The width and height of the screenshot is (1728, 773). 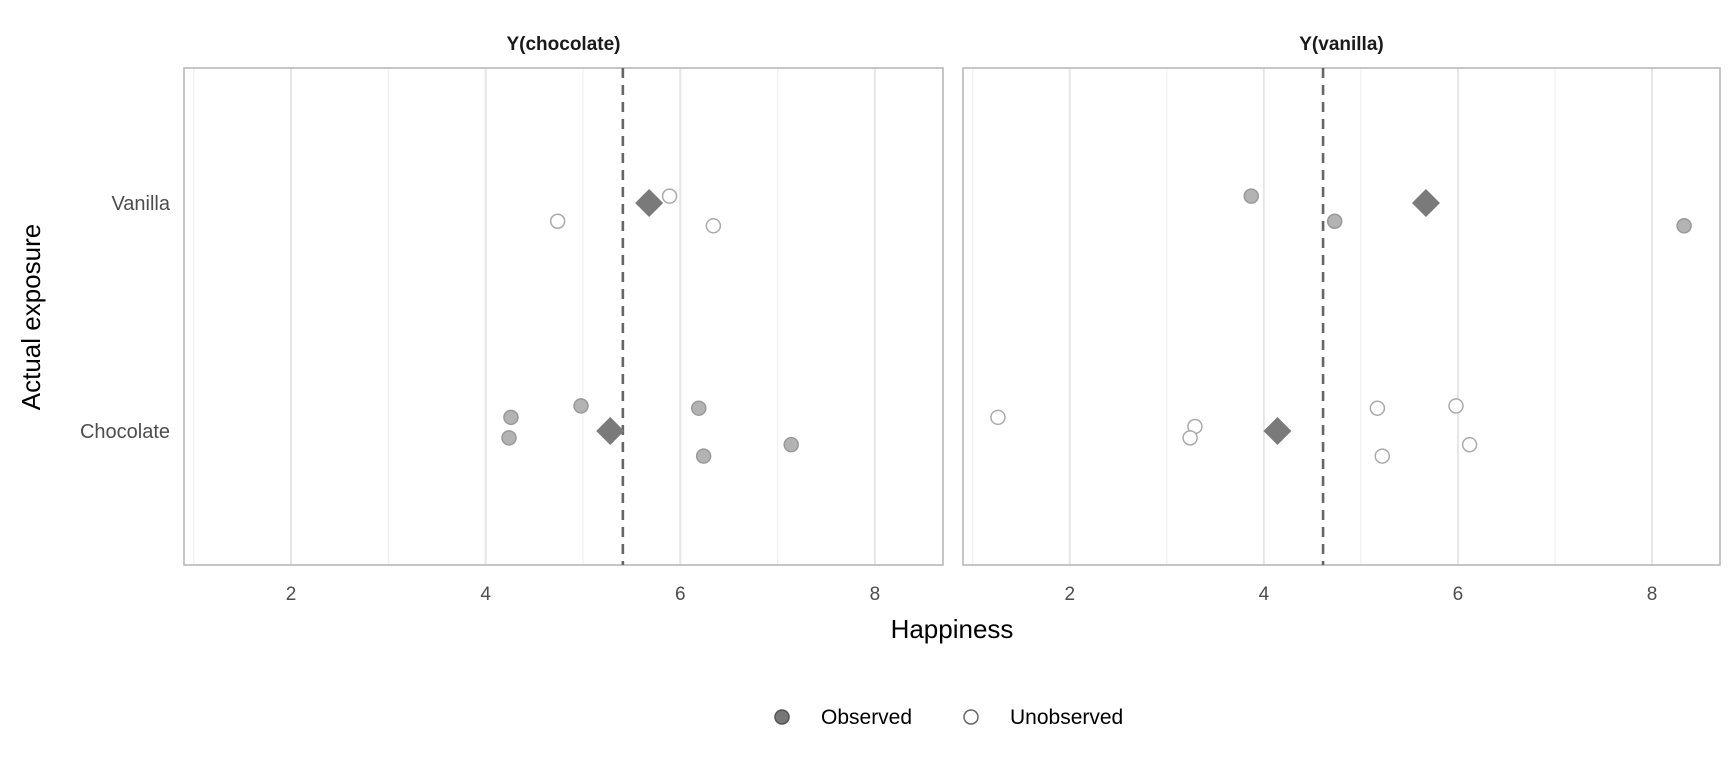 I want to click on y-tick-label: Chocolate, so click(x=125, y=432).